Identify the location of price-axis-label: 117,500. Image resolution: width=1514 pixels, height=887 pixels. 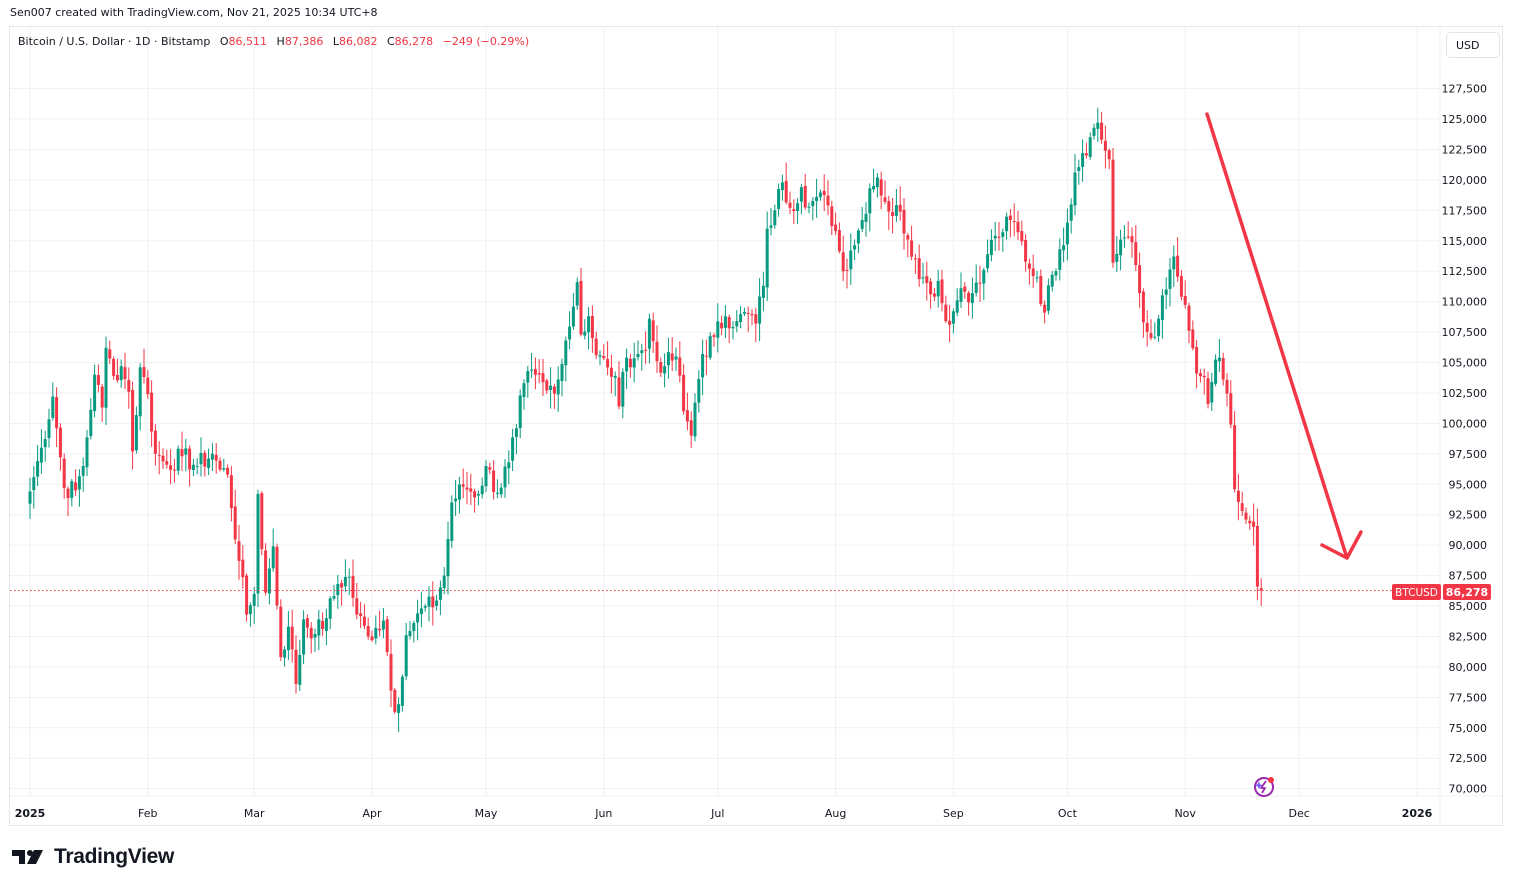
(1465, 210).